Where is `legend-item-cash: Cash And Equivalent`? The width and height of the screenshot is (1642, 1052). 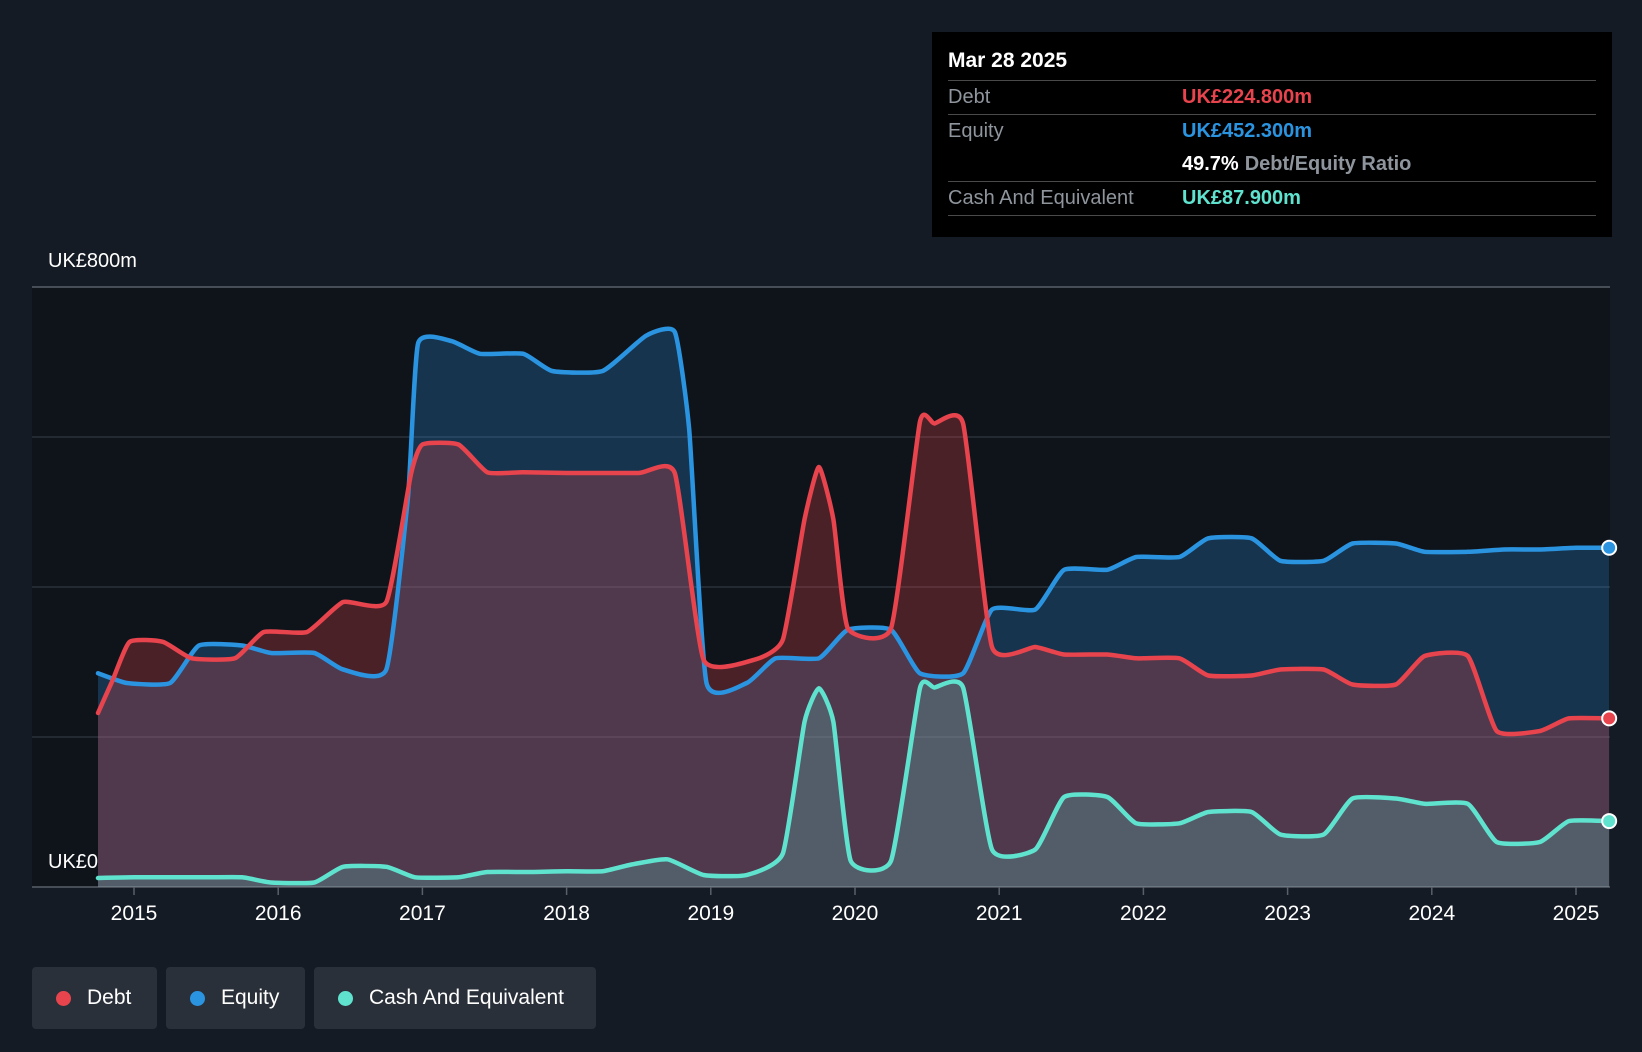
legend-item-cash: Cash And Equivalent is located at coordinates (455, 998).